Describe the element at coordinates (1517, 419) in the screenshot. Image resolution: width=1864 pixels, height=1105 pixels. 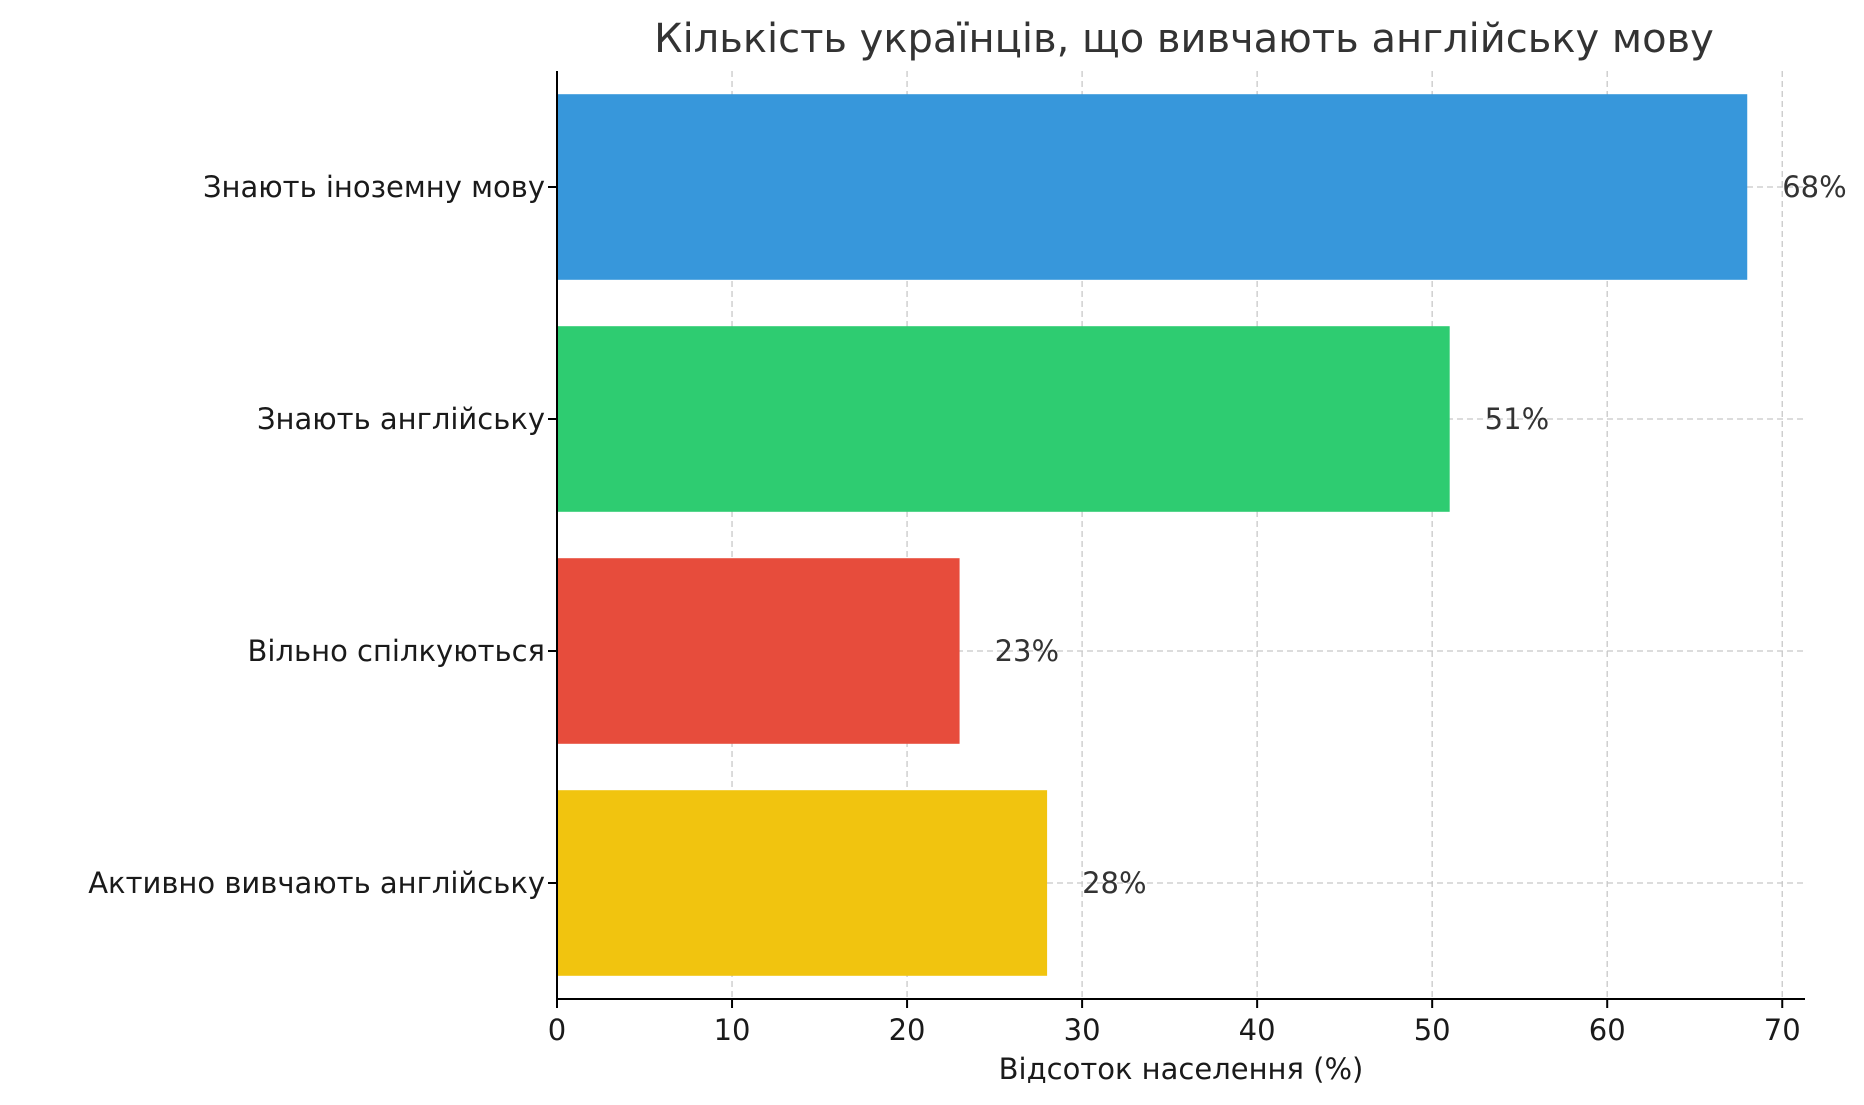
I see `bar-value-label: 51%` at that location.